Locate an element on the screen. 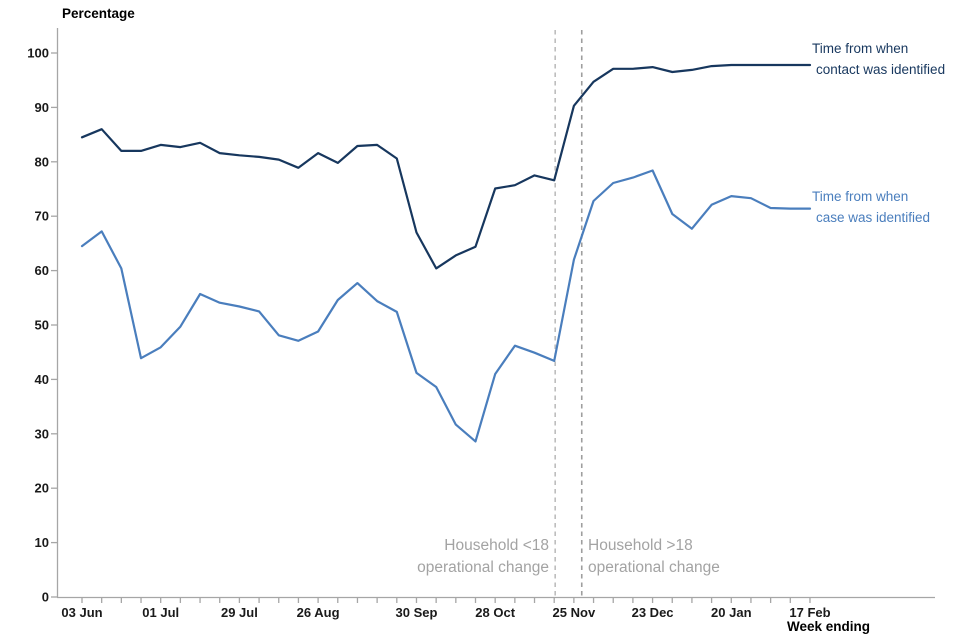 Image resolution: width=960 pixels, height=640 pixels. x-tick-label: 01 Jul is located at coordinates (160, 612).